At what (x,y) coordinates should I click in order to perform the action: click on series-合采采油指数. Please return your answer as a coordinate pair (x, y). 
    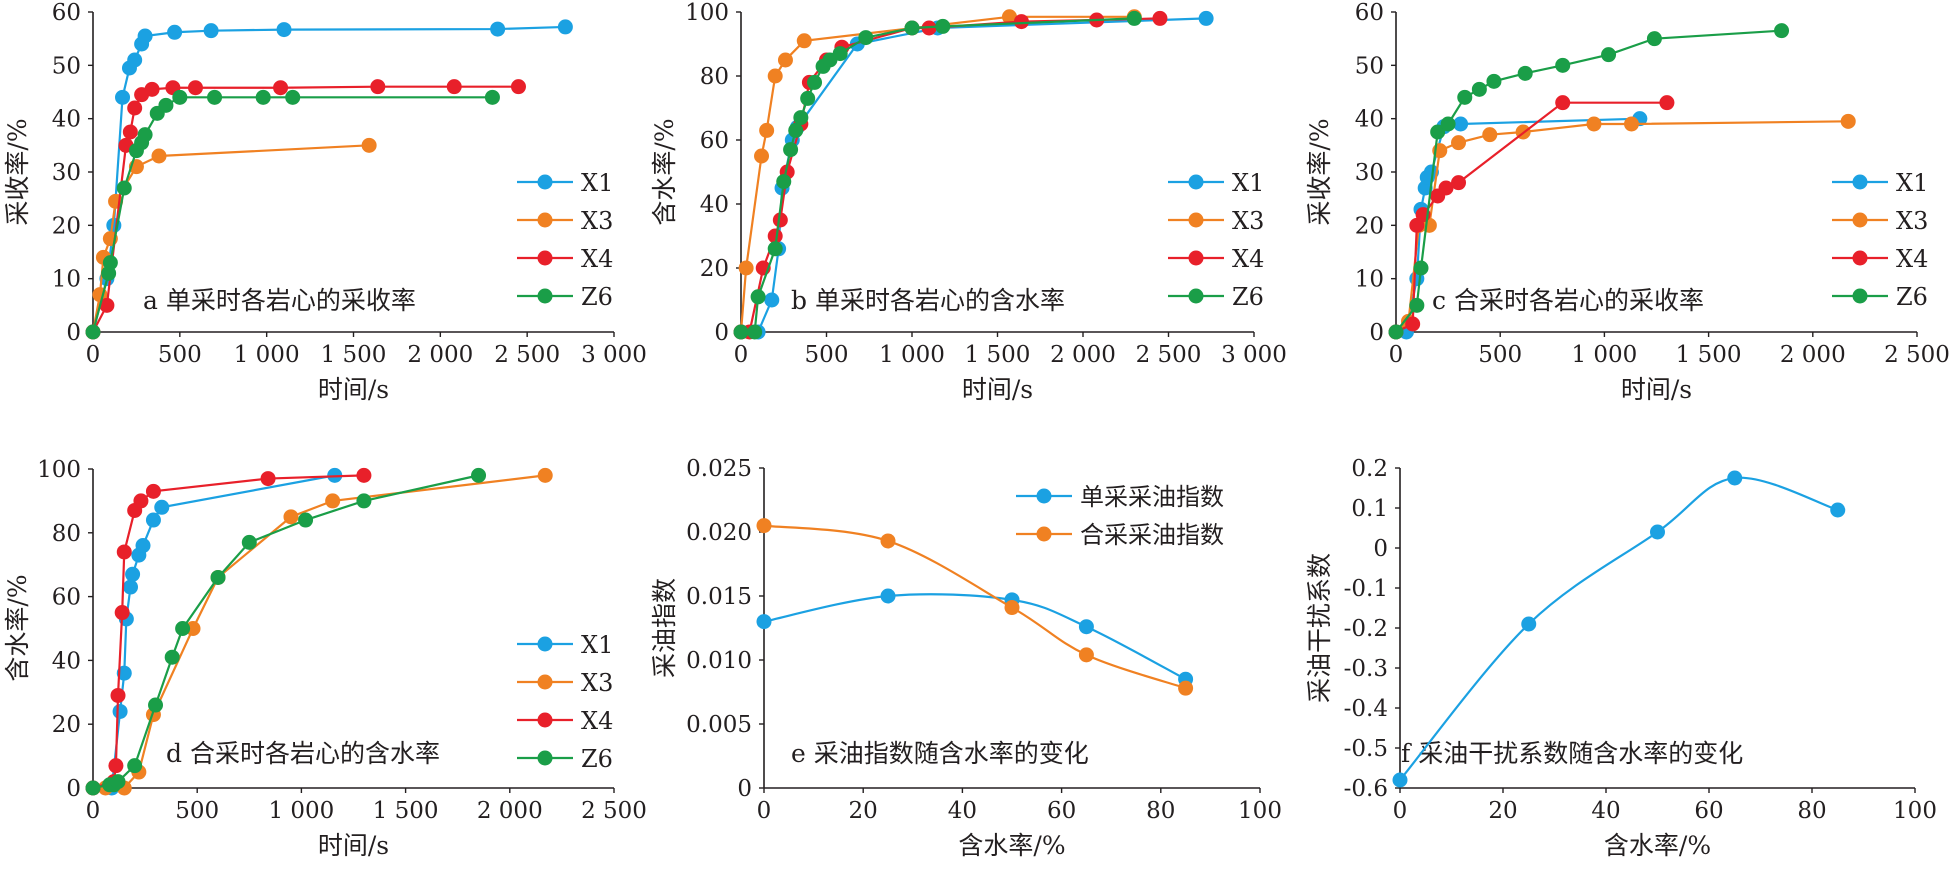
    Looking at the image, I should click on (975, 607).